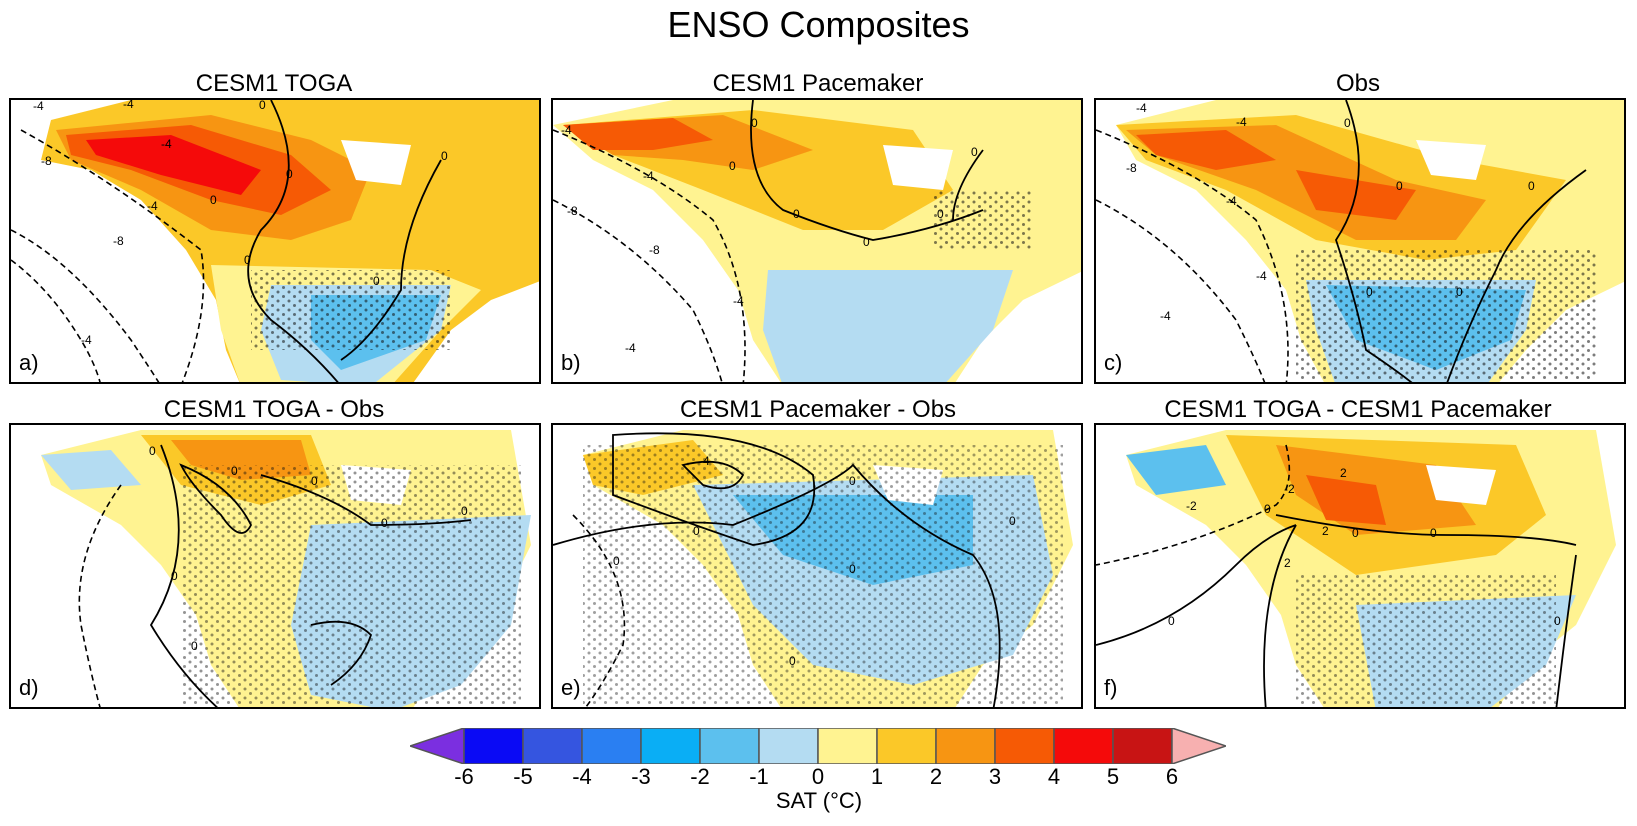 The width and height of the screenshot is (1637, 826). What do you see at coordinates (1289, 489) in the screenshot?
I see `contour-label: -2` at bounding box center [1289, 489].